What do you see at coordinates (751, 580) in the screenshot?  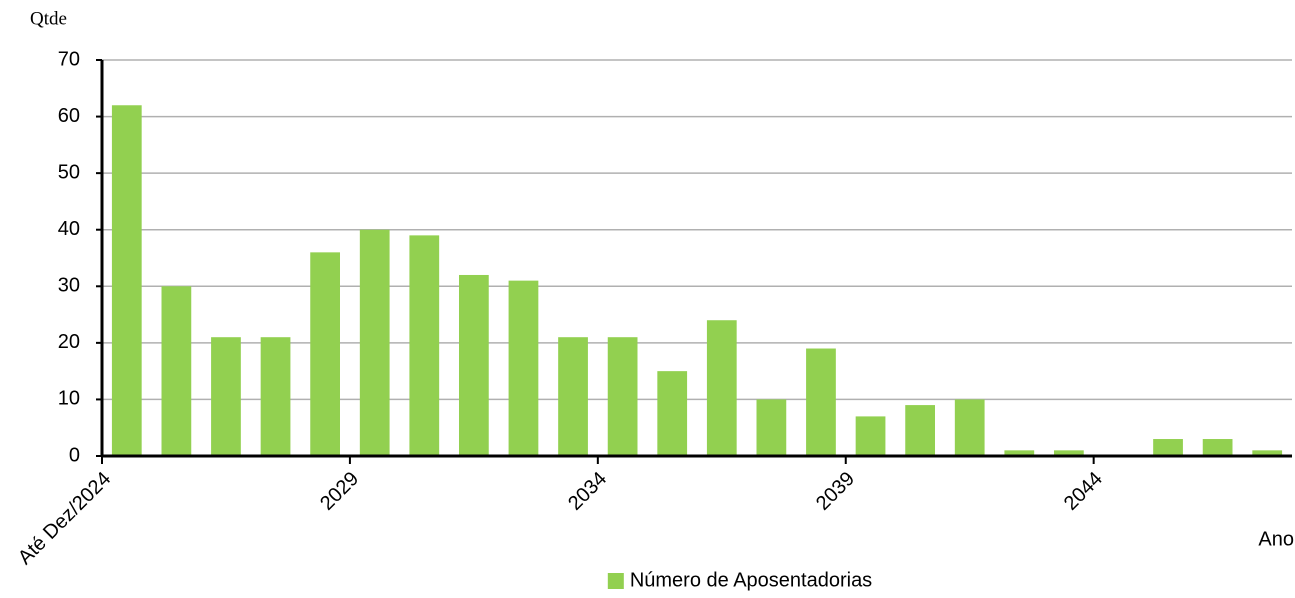 I see `legend-label: Número de Aposentadorias` at bounding box center [751, 580].